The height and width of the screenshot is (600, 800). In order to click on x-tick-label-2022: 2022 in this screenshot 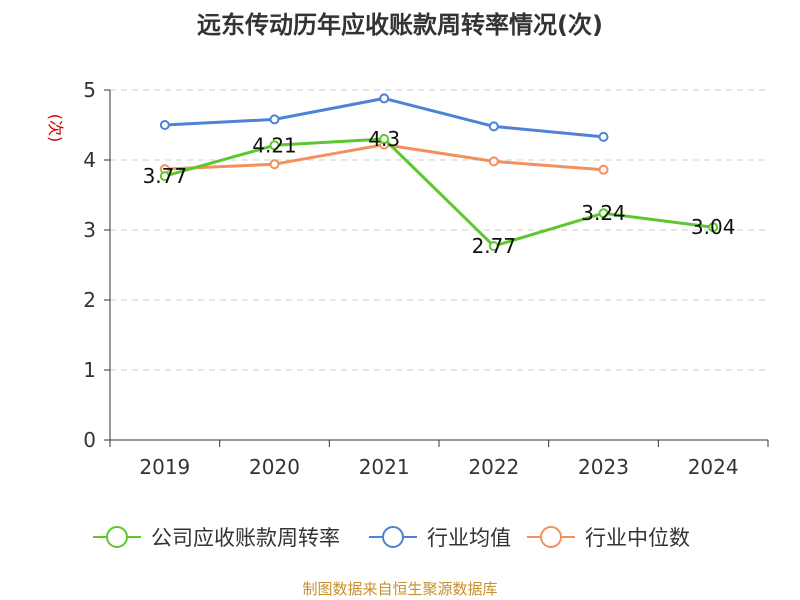, I will do `click(493, 467)`.